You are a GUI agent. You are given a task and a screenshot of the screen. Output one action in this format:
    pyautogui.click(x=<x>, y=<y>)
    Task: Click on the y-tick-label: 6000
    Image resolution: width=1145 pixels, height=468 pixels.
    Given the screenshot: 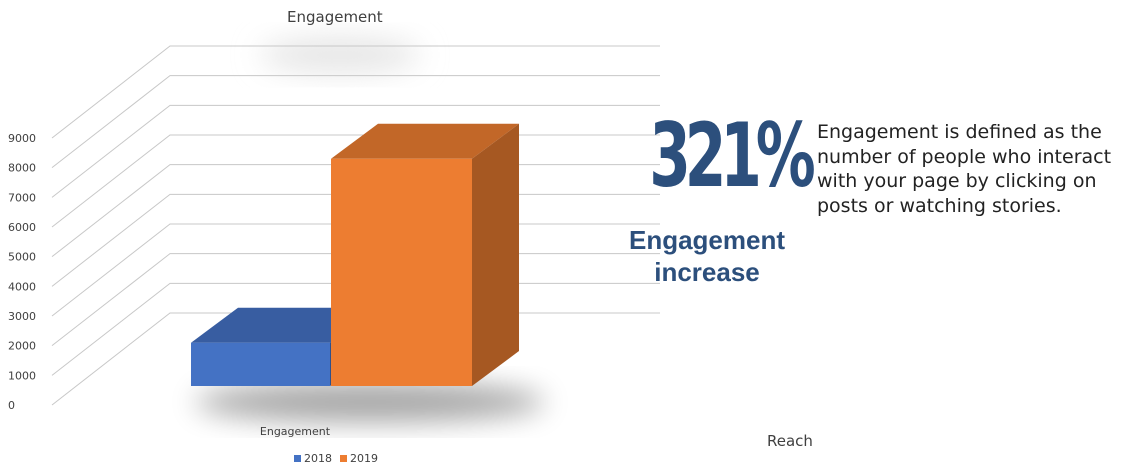 What is the action you would take?
    pyautogui.click(x=22, y=227)
    